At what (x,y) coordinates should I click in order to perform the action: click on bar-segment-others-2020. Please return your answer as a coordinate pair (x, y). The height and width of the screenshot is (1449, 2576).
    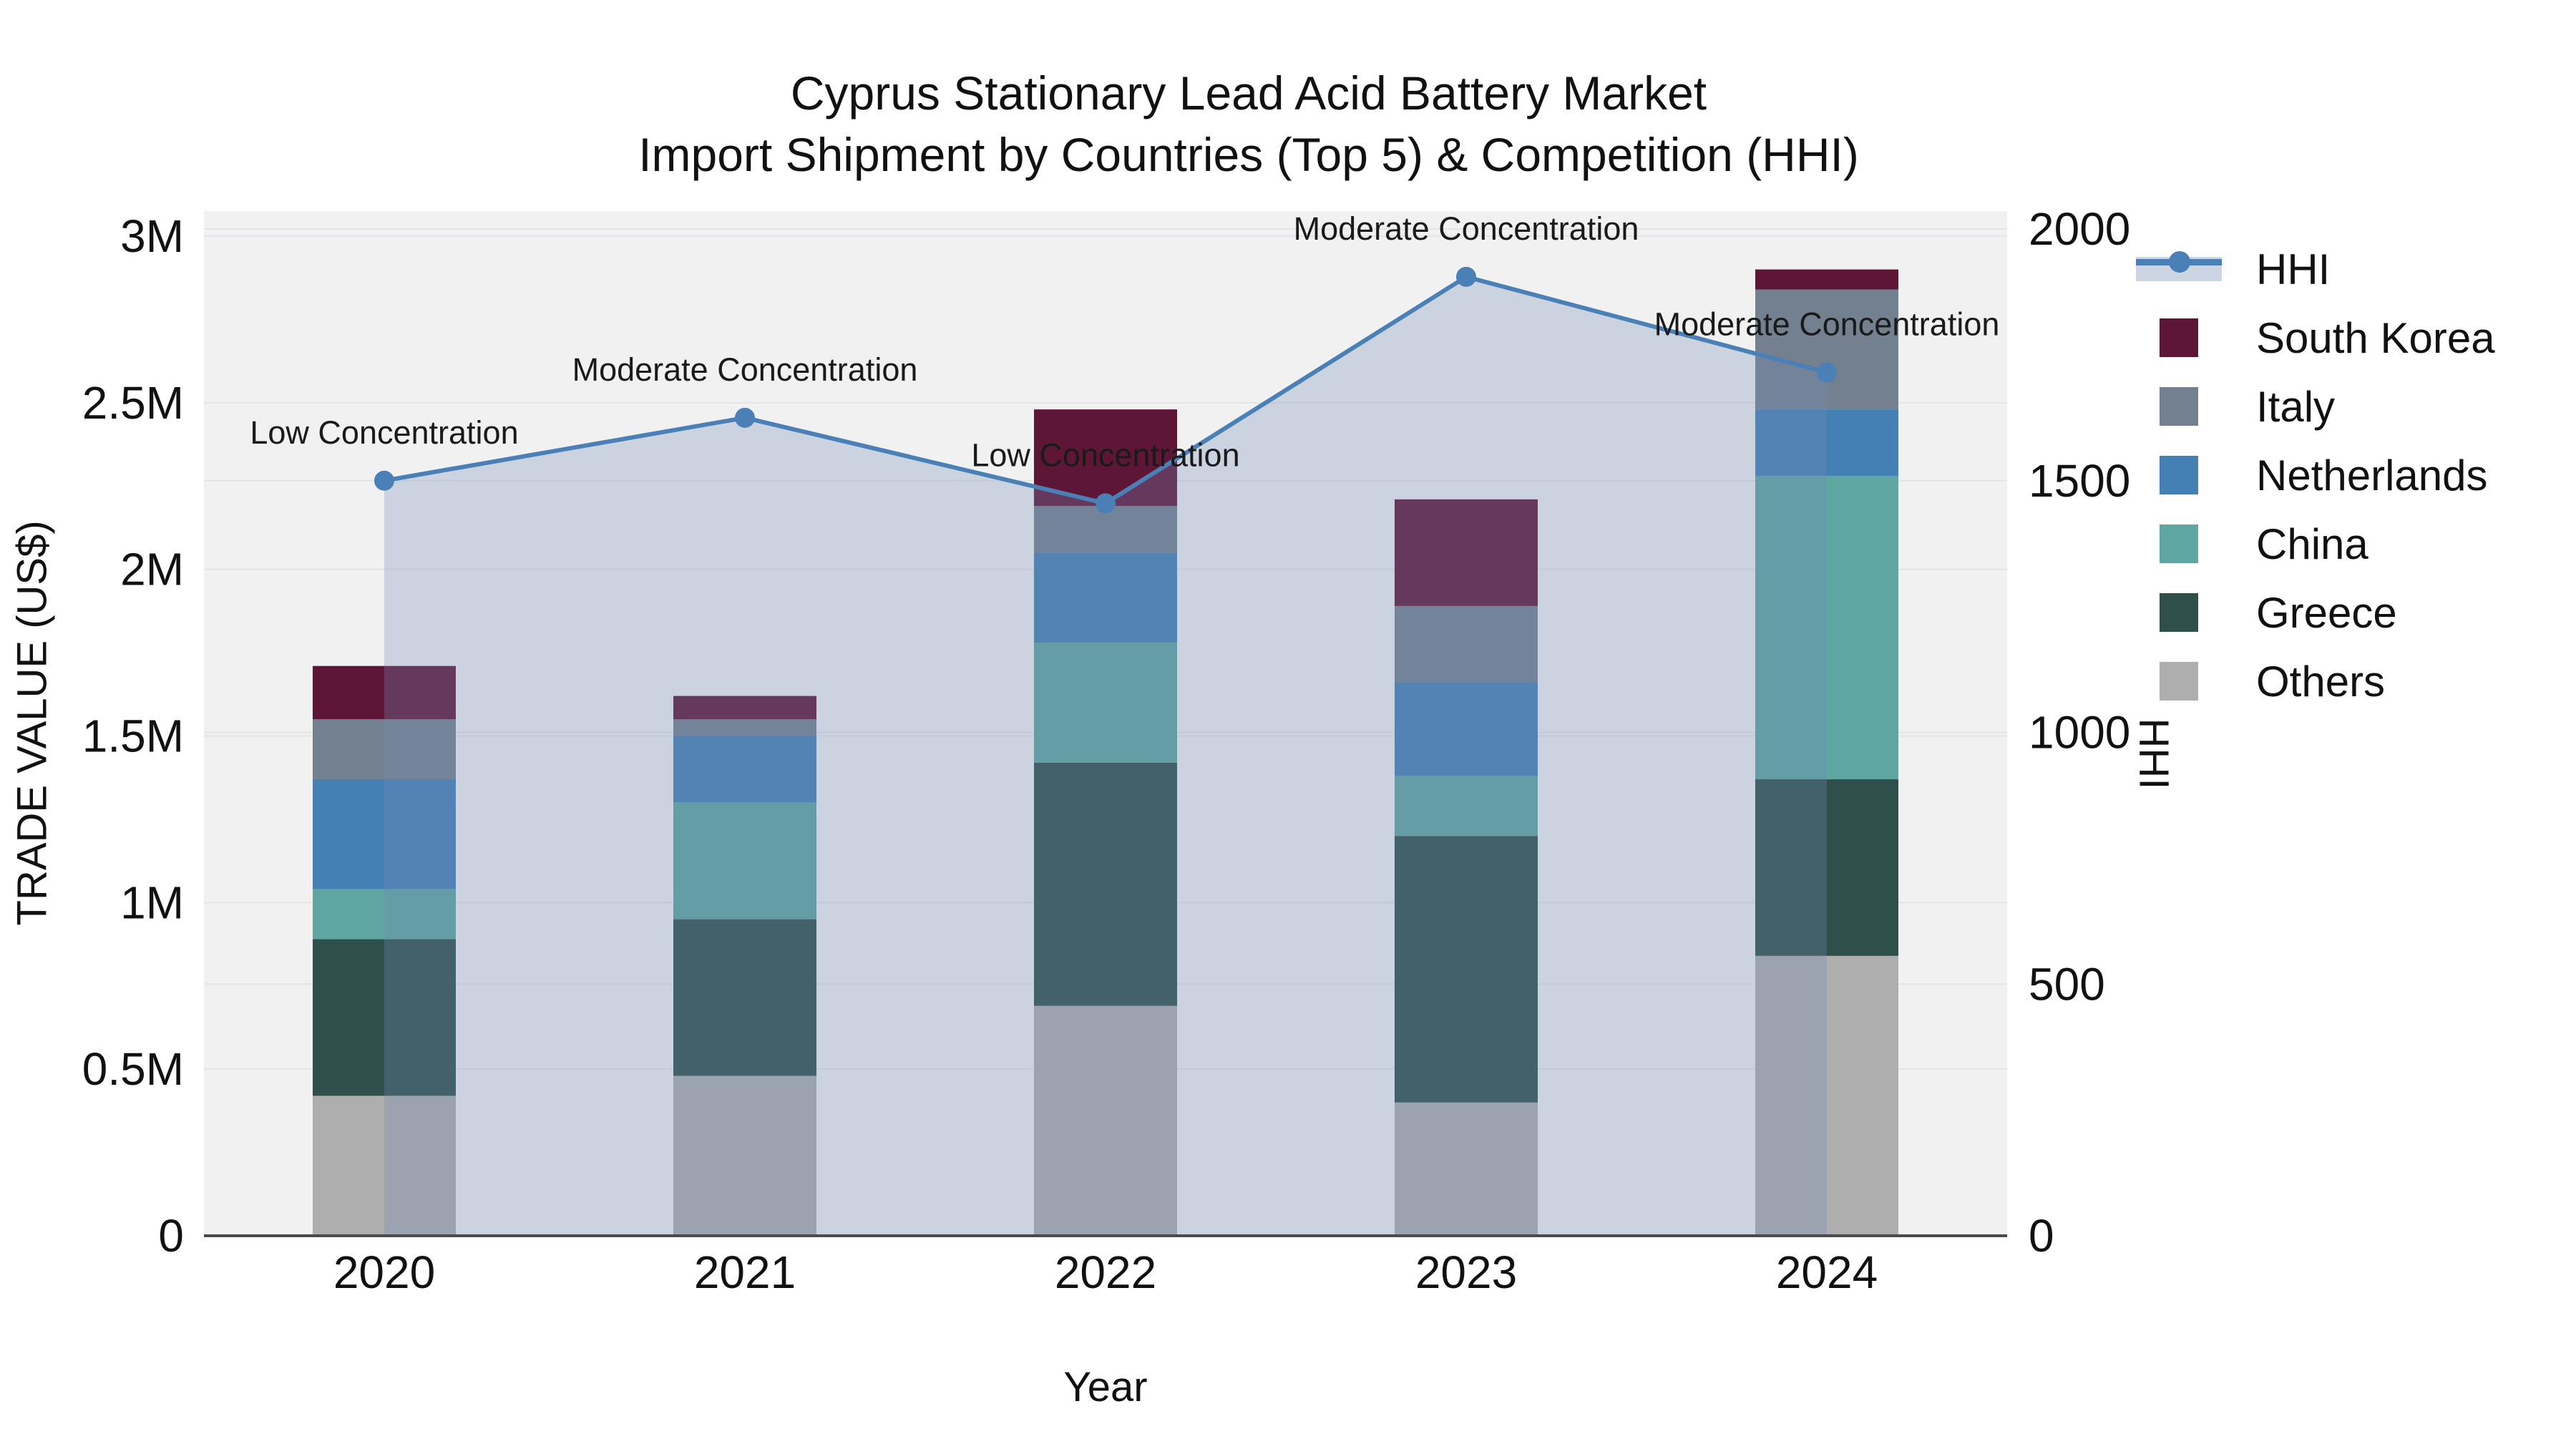
    Looking at the image, I should click on (384, 1166).